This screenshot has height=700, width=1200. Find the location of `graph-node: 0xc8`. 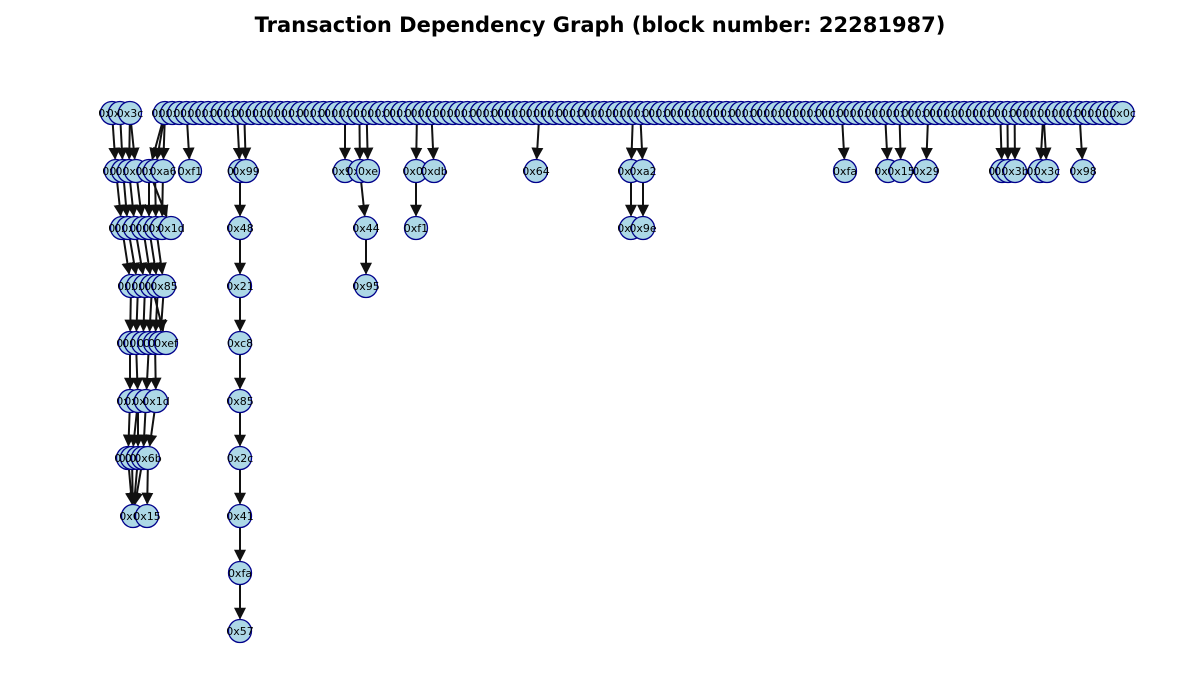

graph-node: 0xc8 is located at coordinates (240, 343).